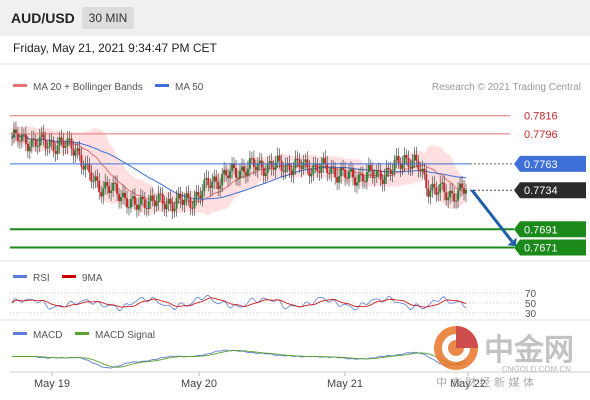  I want to click on rsi-tick-label: 30, so click(531, 314).